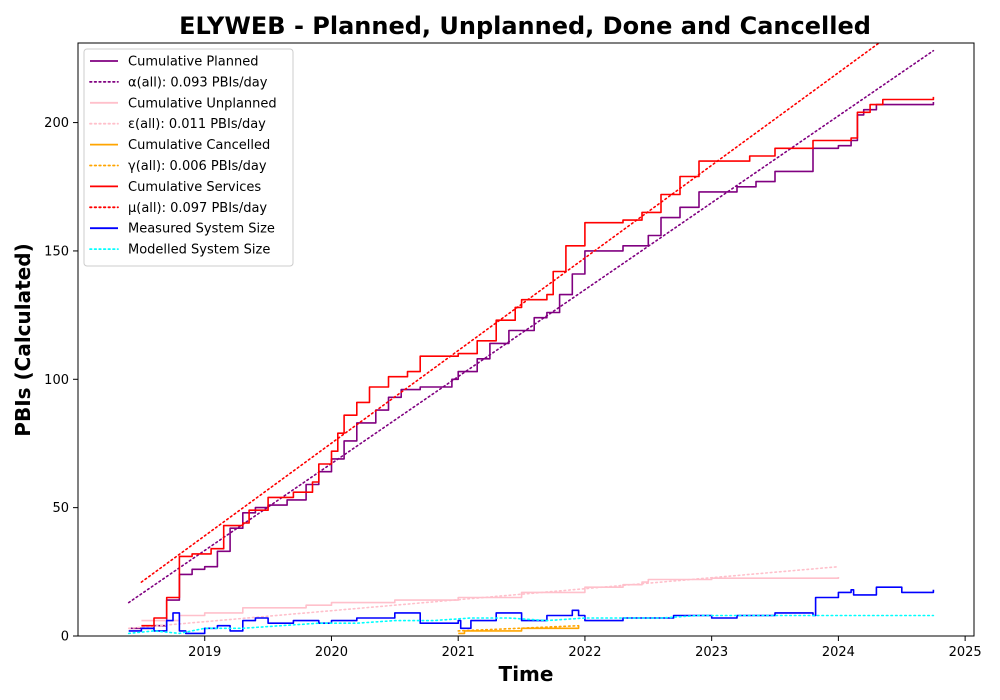  I want to click on y-tick-label: 0, so click(65, 637).